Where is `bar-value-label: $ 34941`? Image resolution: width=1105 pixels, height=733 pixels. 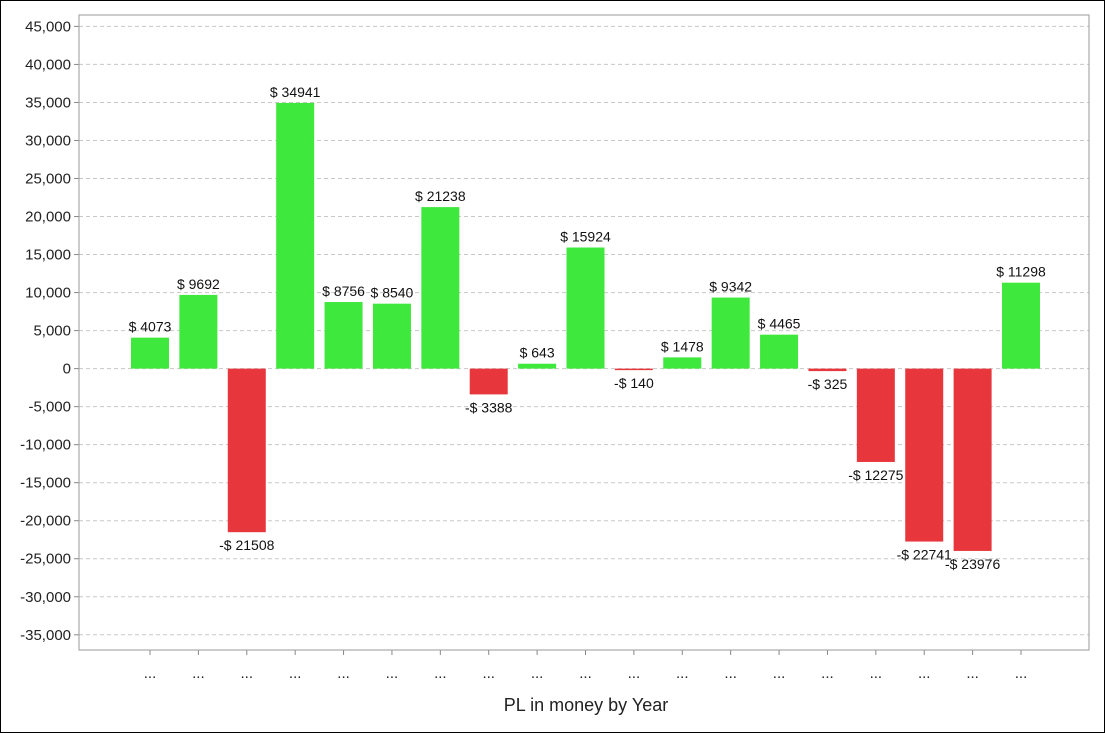 bar-value-label: $ 34941 is located at coordinates (295, 92).